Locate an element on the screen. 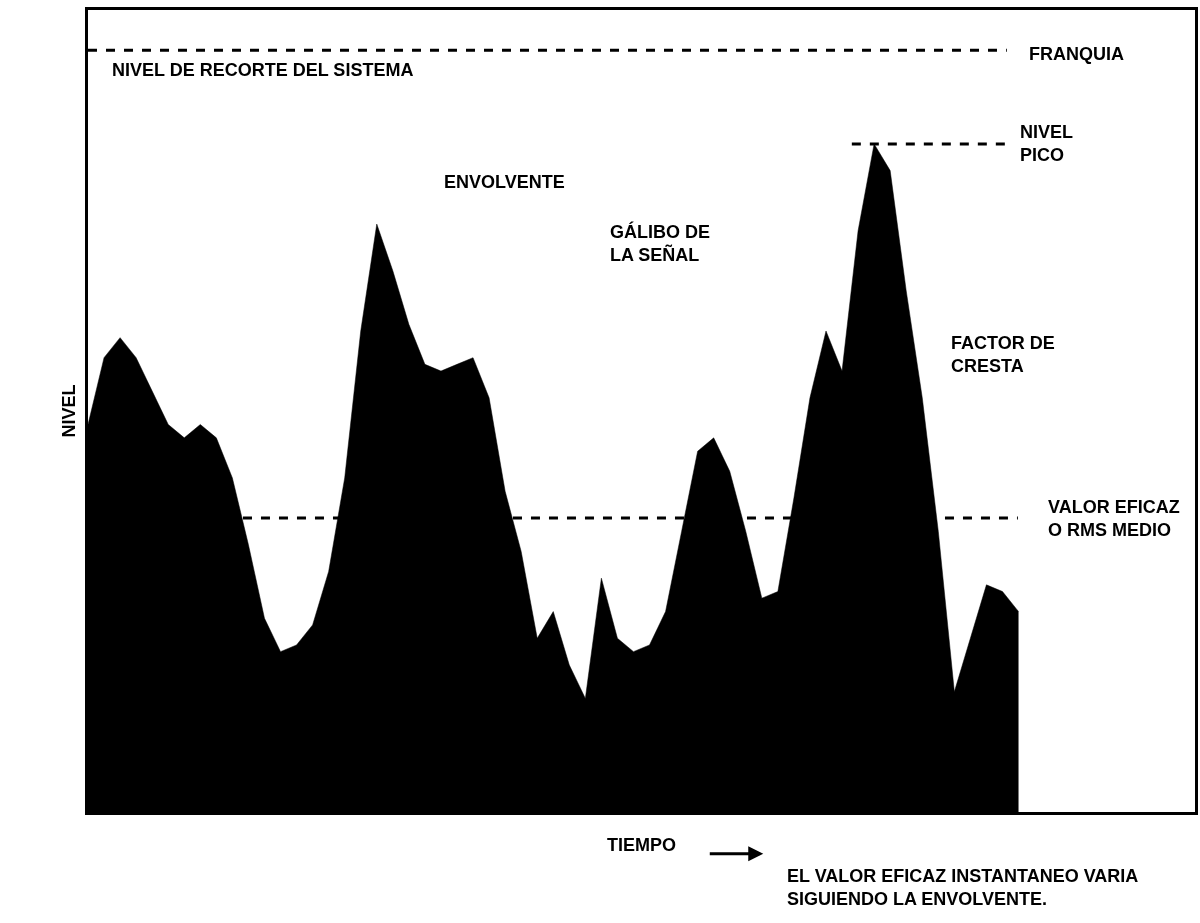  text: FRANQUIA is located at coordinates (1076, 54).